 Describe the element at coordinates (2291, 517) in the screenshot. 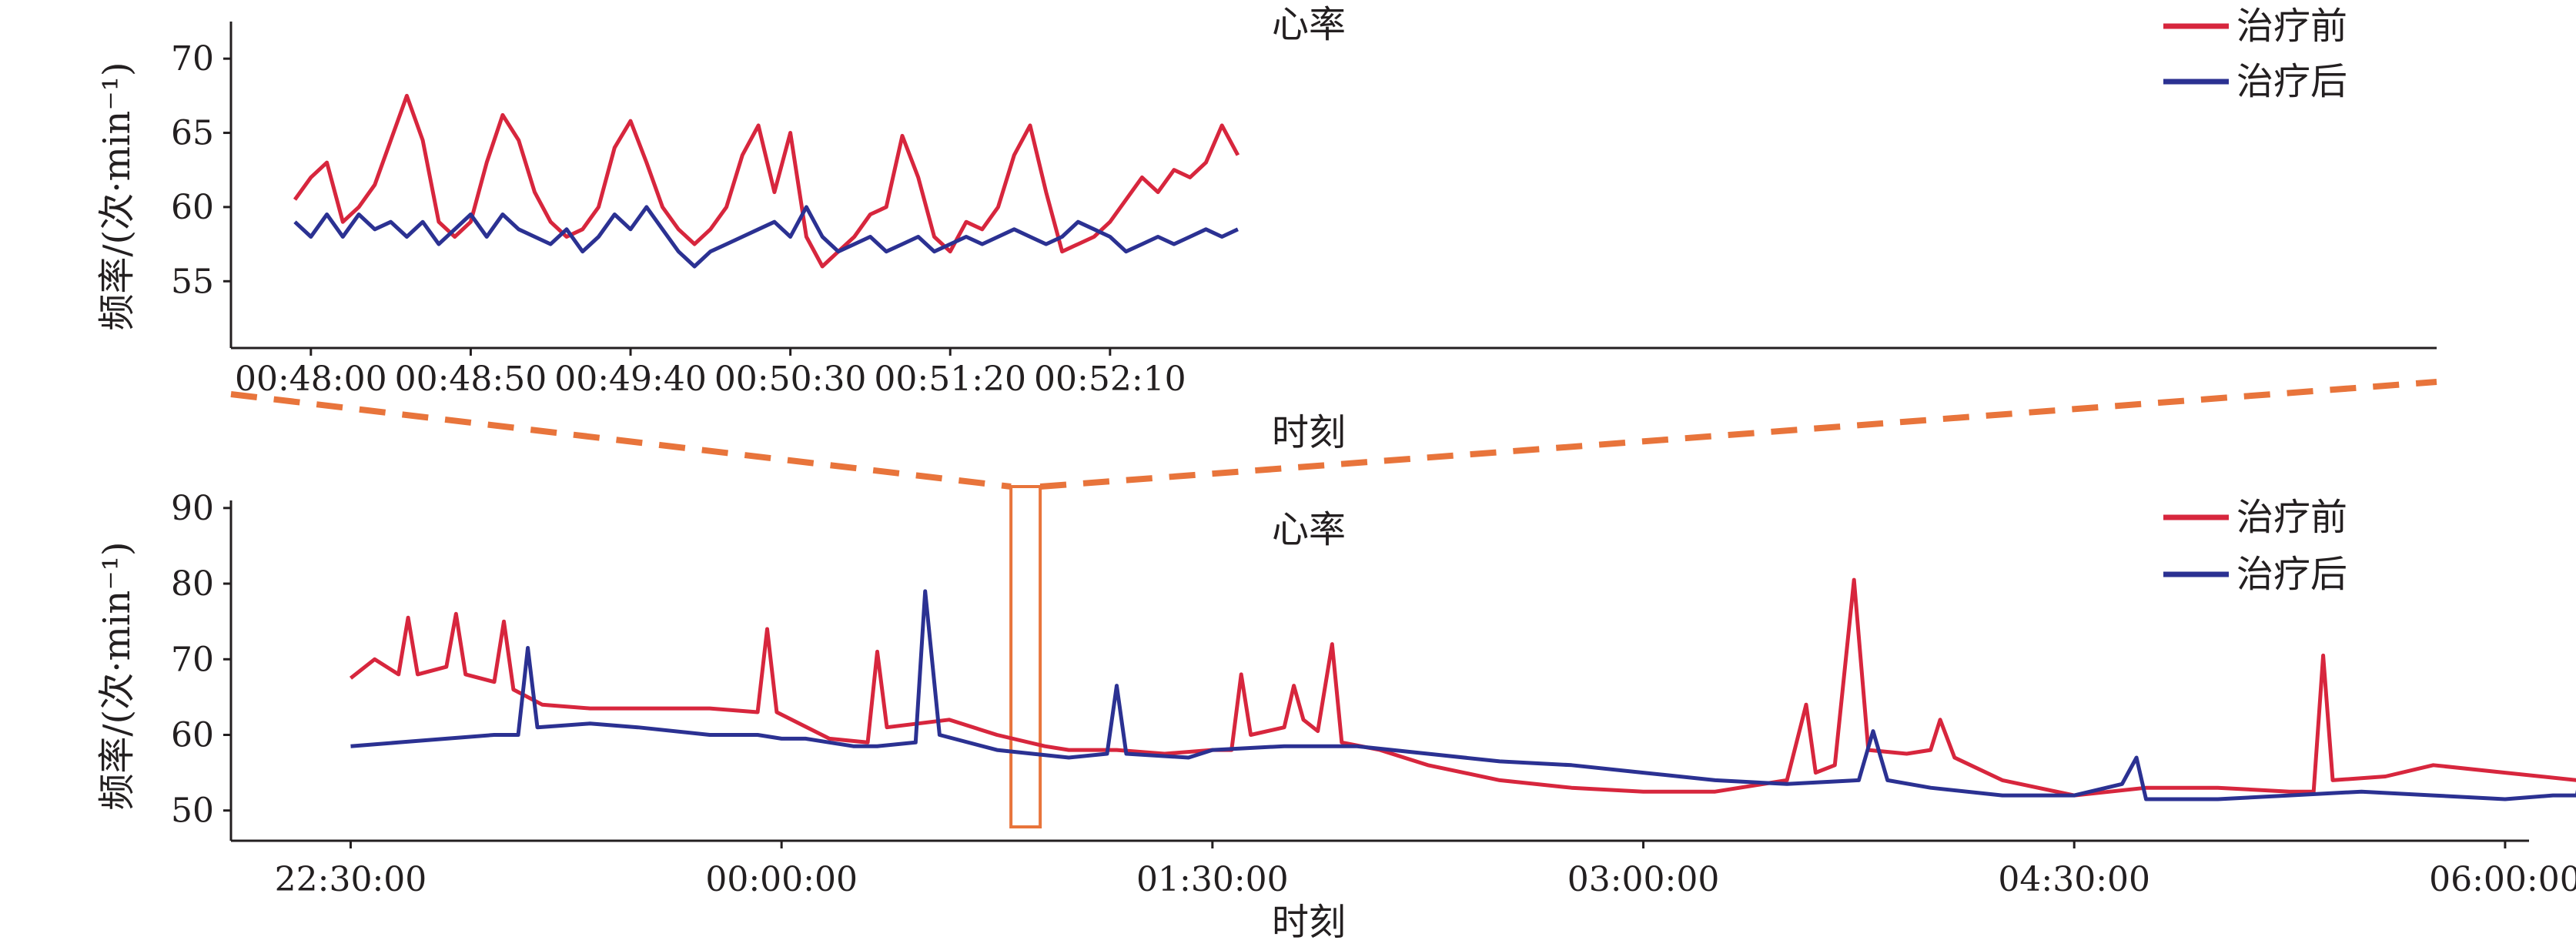

I see `bottom-legend-before-label: 治疗前` at that location.